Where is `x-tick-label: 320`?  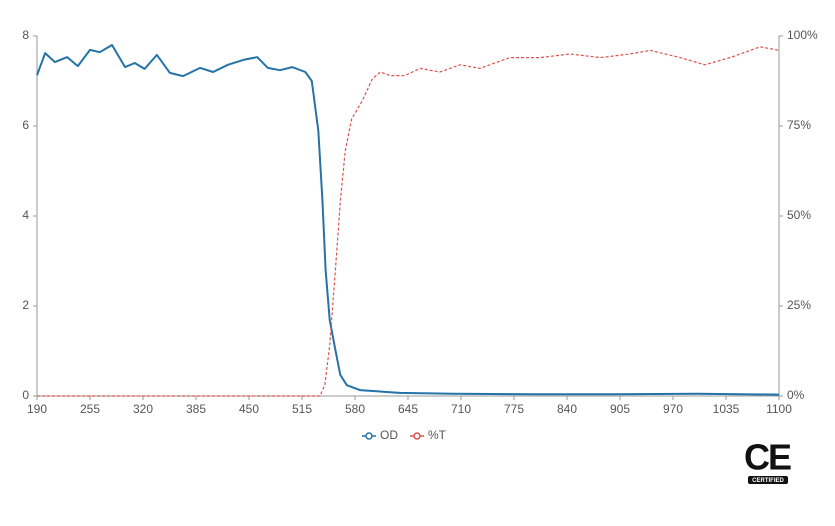 x-tick-label: 320 is located at coordinates (143, 409).